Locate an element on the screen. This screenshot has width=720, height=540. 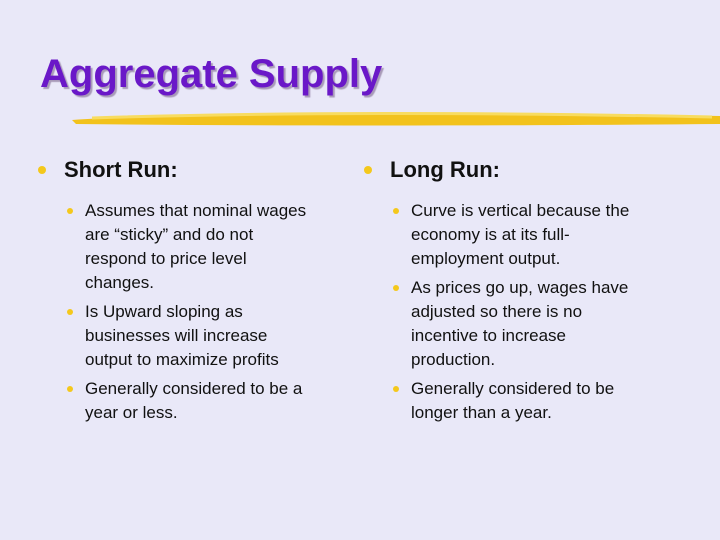
short-run-heading: Short Run: is located at coordinates (169, 170).